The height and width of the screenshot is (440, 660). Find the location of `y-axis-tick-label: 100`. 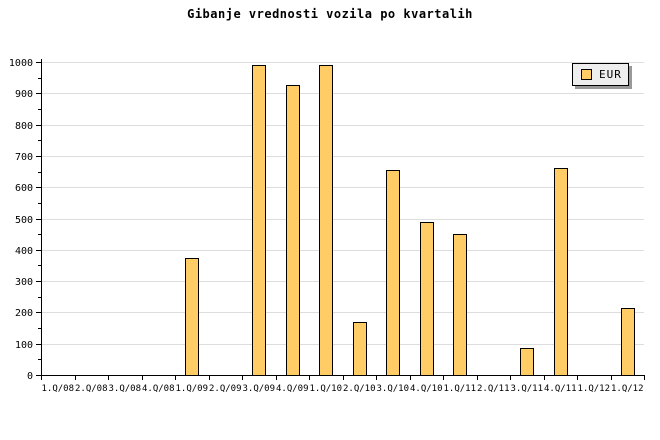

y-axis-tick-label: 100 is located at coordinates (24, 345).